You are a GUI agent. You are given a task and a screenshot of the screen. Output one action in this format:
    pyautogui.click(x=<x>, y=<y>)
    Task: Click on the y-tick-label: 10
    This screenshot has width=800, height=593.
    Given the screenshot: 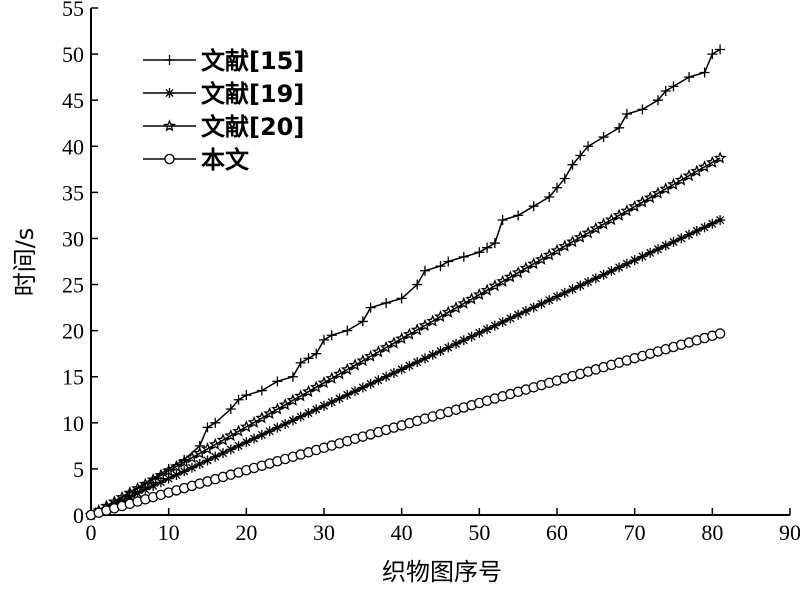 What is the action you would take?
    pyautogui.click(x=73, y=423)
    